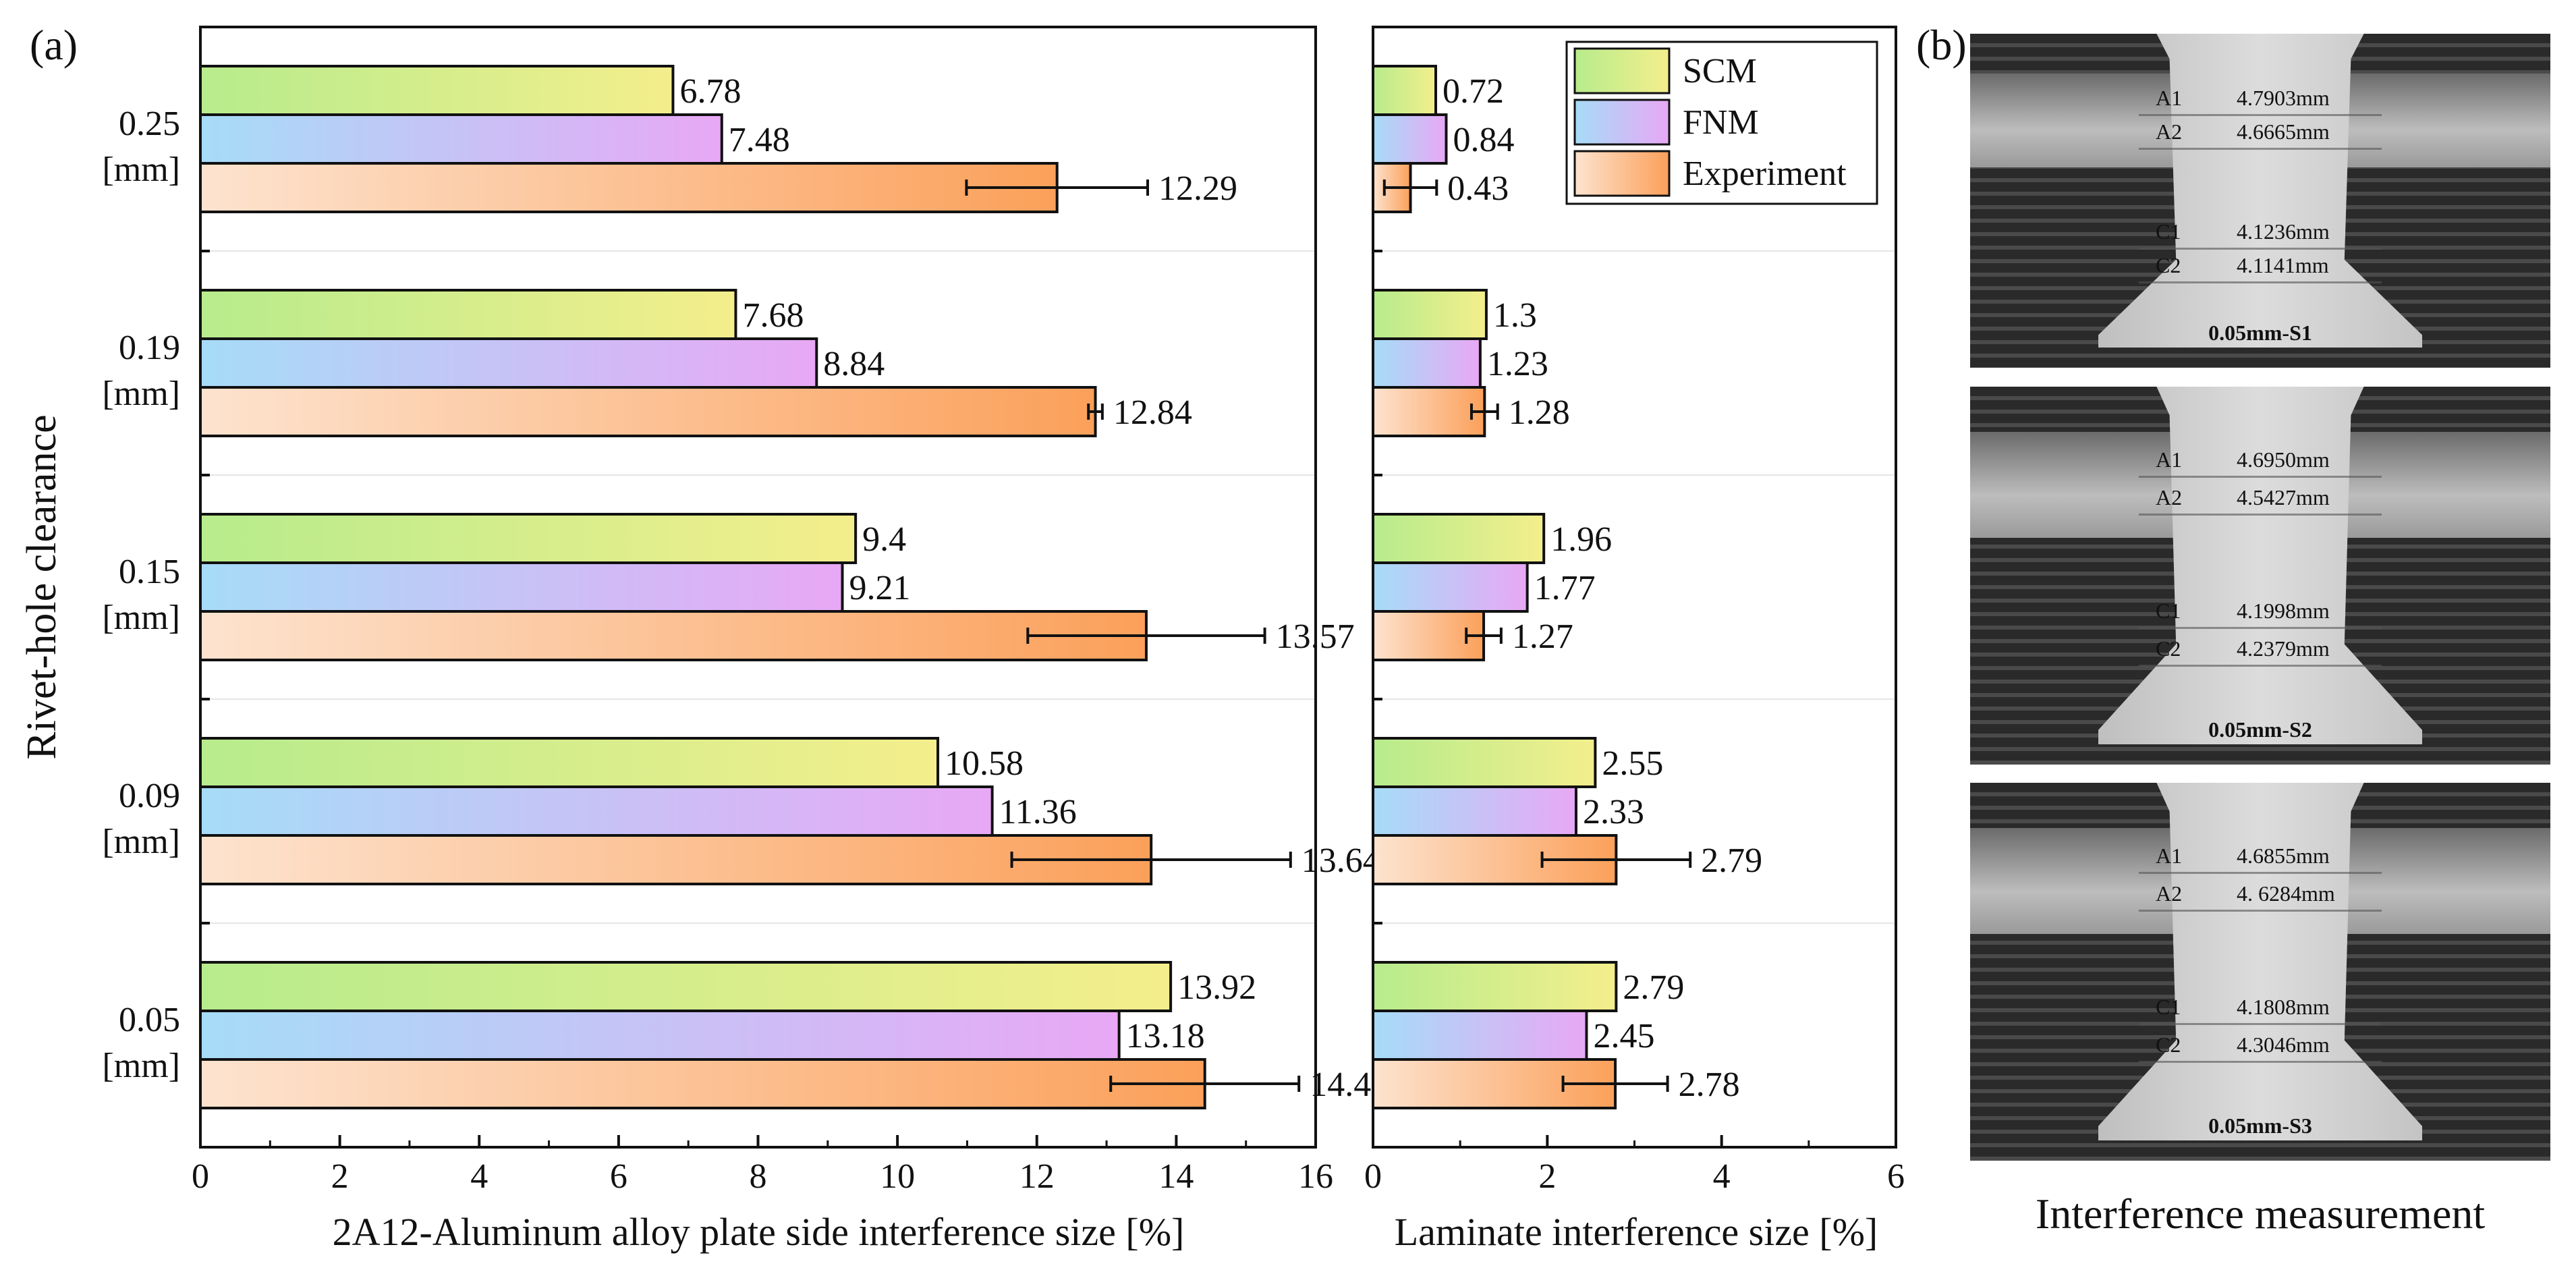 This screenshot has width=2576, height=1270. I want to click on data-label: 1.28, so click(1539, 412).